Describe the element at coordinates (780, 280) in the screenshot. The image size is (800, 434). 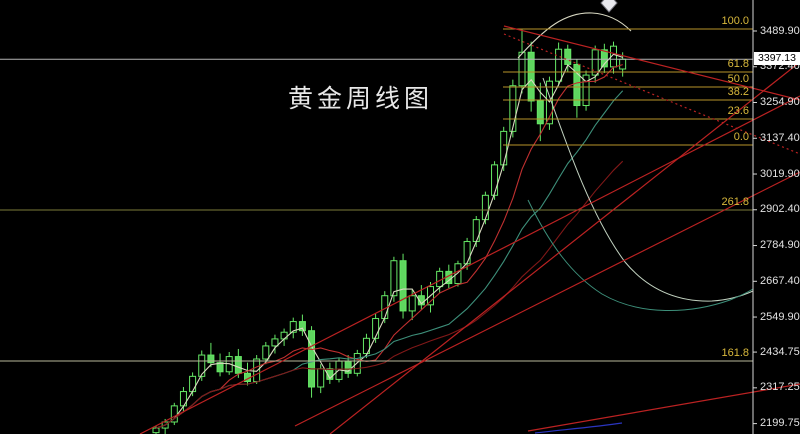
I see `price-axis-label: 2667.40` at that location.